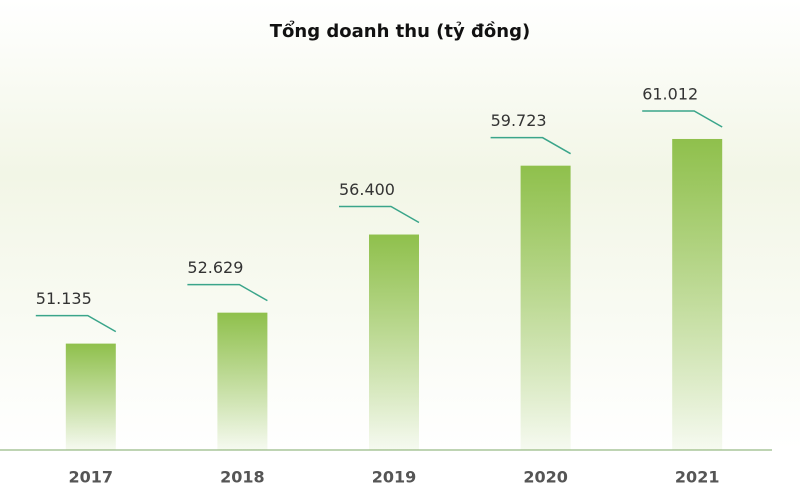 This screenshot has width=800, height=500. I want to click on x-tick-label: 2017, so click(91, 477).